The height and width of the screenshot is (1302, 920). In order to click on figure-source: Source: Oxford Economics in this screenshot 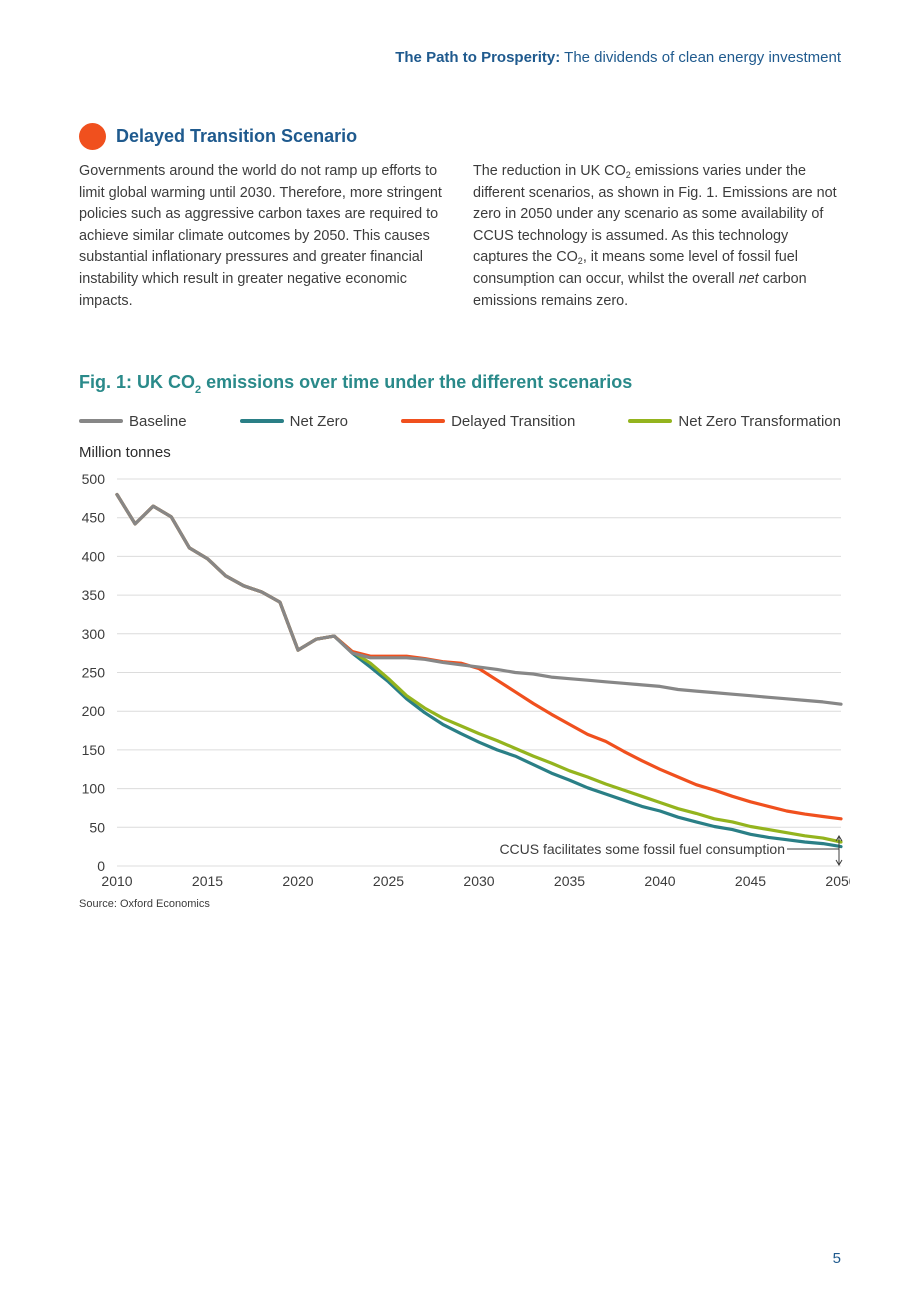, I will do `click(144, 904)`.